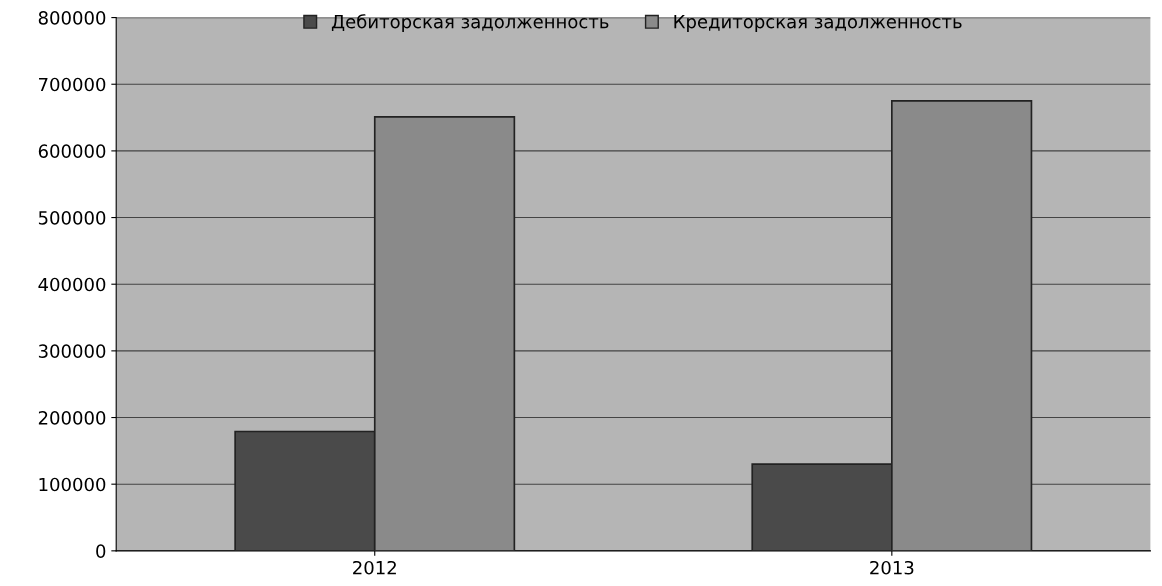  Describe the element at coordinates (101, 551) in the screenshot. I see `y-tick-label: 0` at that location.